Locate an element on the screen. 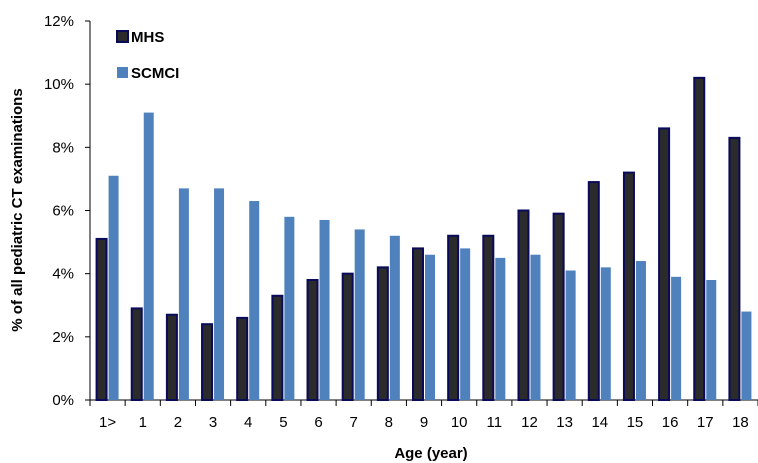 This screenshot has width=758, height=463. x-tick-label: 6 is located at coordinates (318, 422).